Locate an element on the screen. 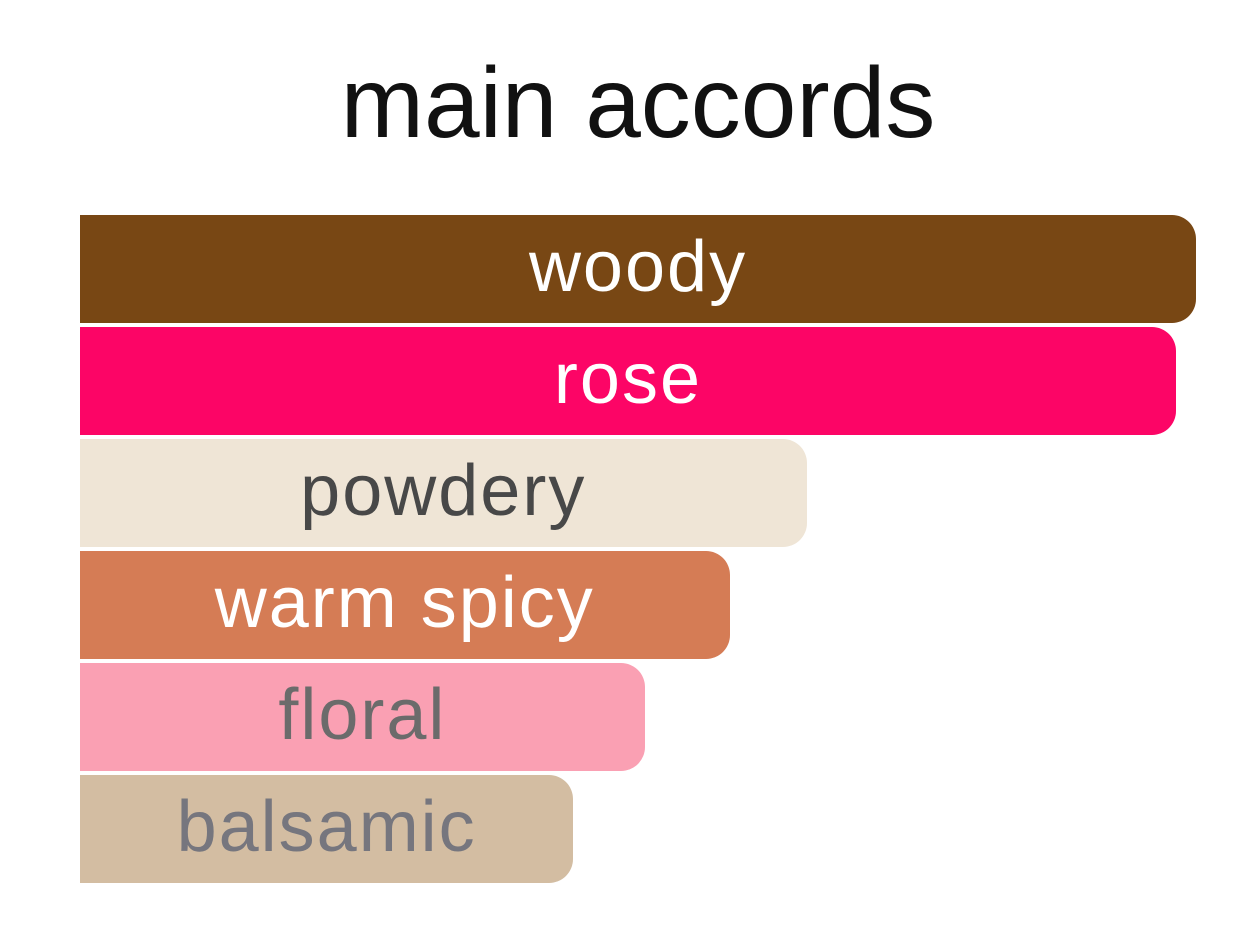  accord-bar: rose is located at coordinates (628, 381).